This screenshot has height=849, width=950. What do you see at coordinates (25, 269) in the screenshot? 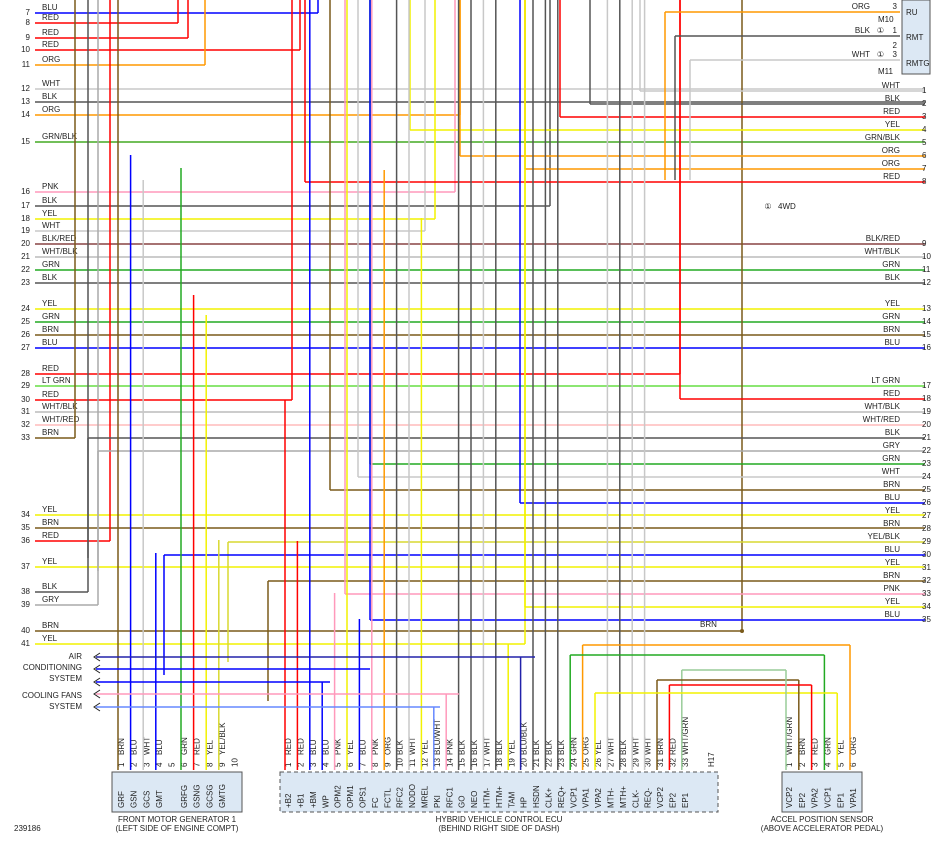
I see `wire-number: 22` at bounding box center [25, 269].